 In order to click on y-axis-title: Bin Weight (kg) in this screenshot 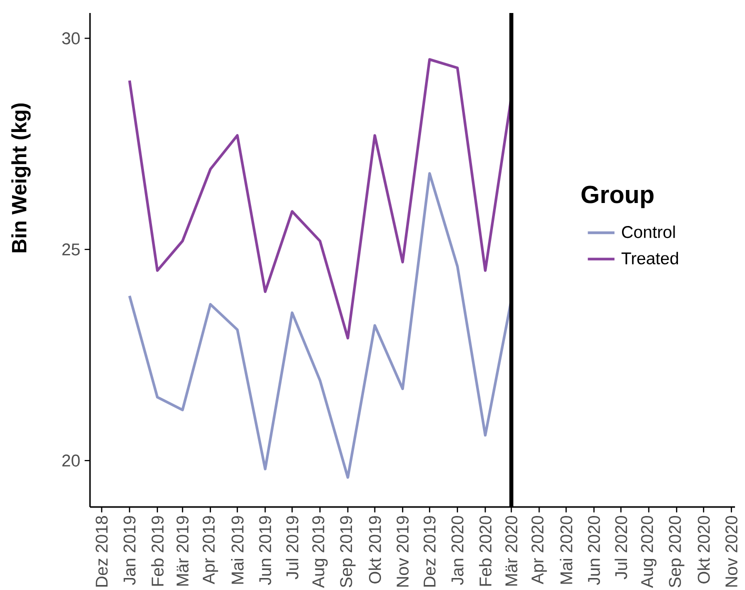, I will do `click(21, 177)`.